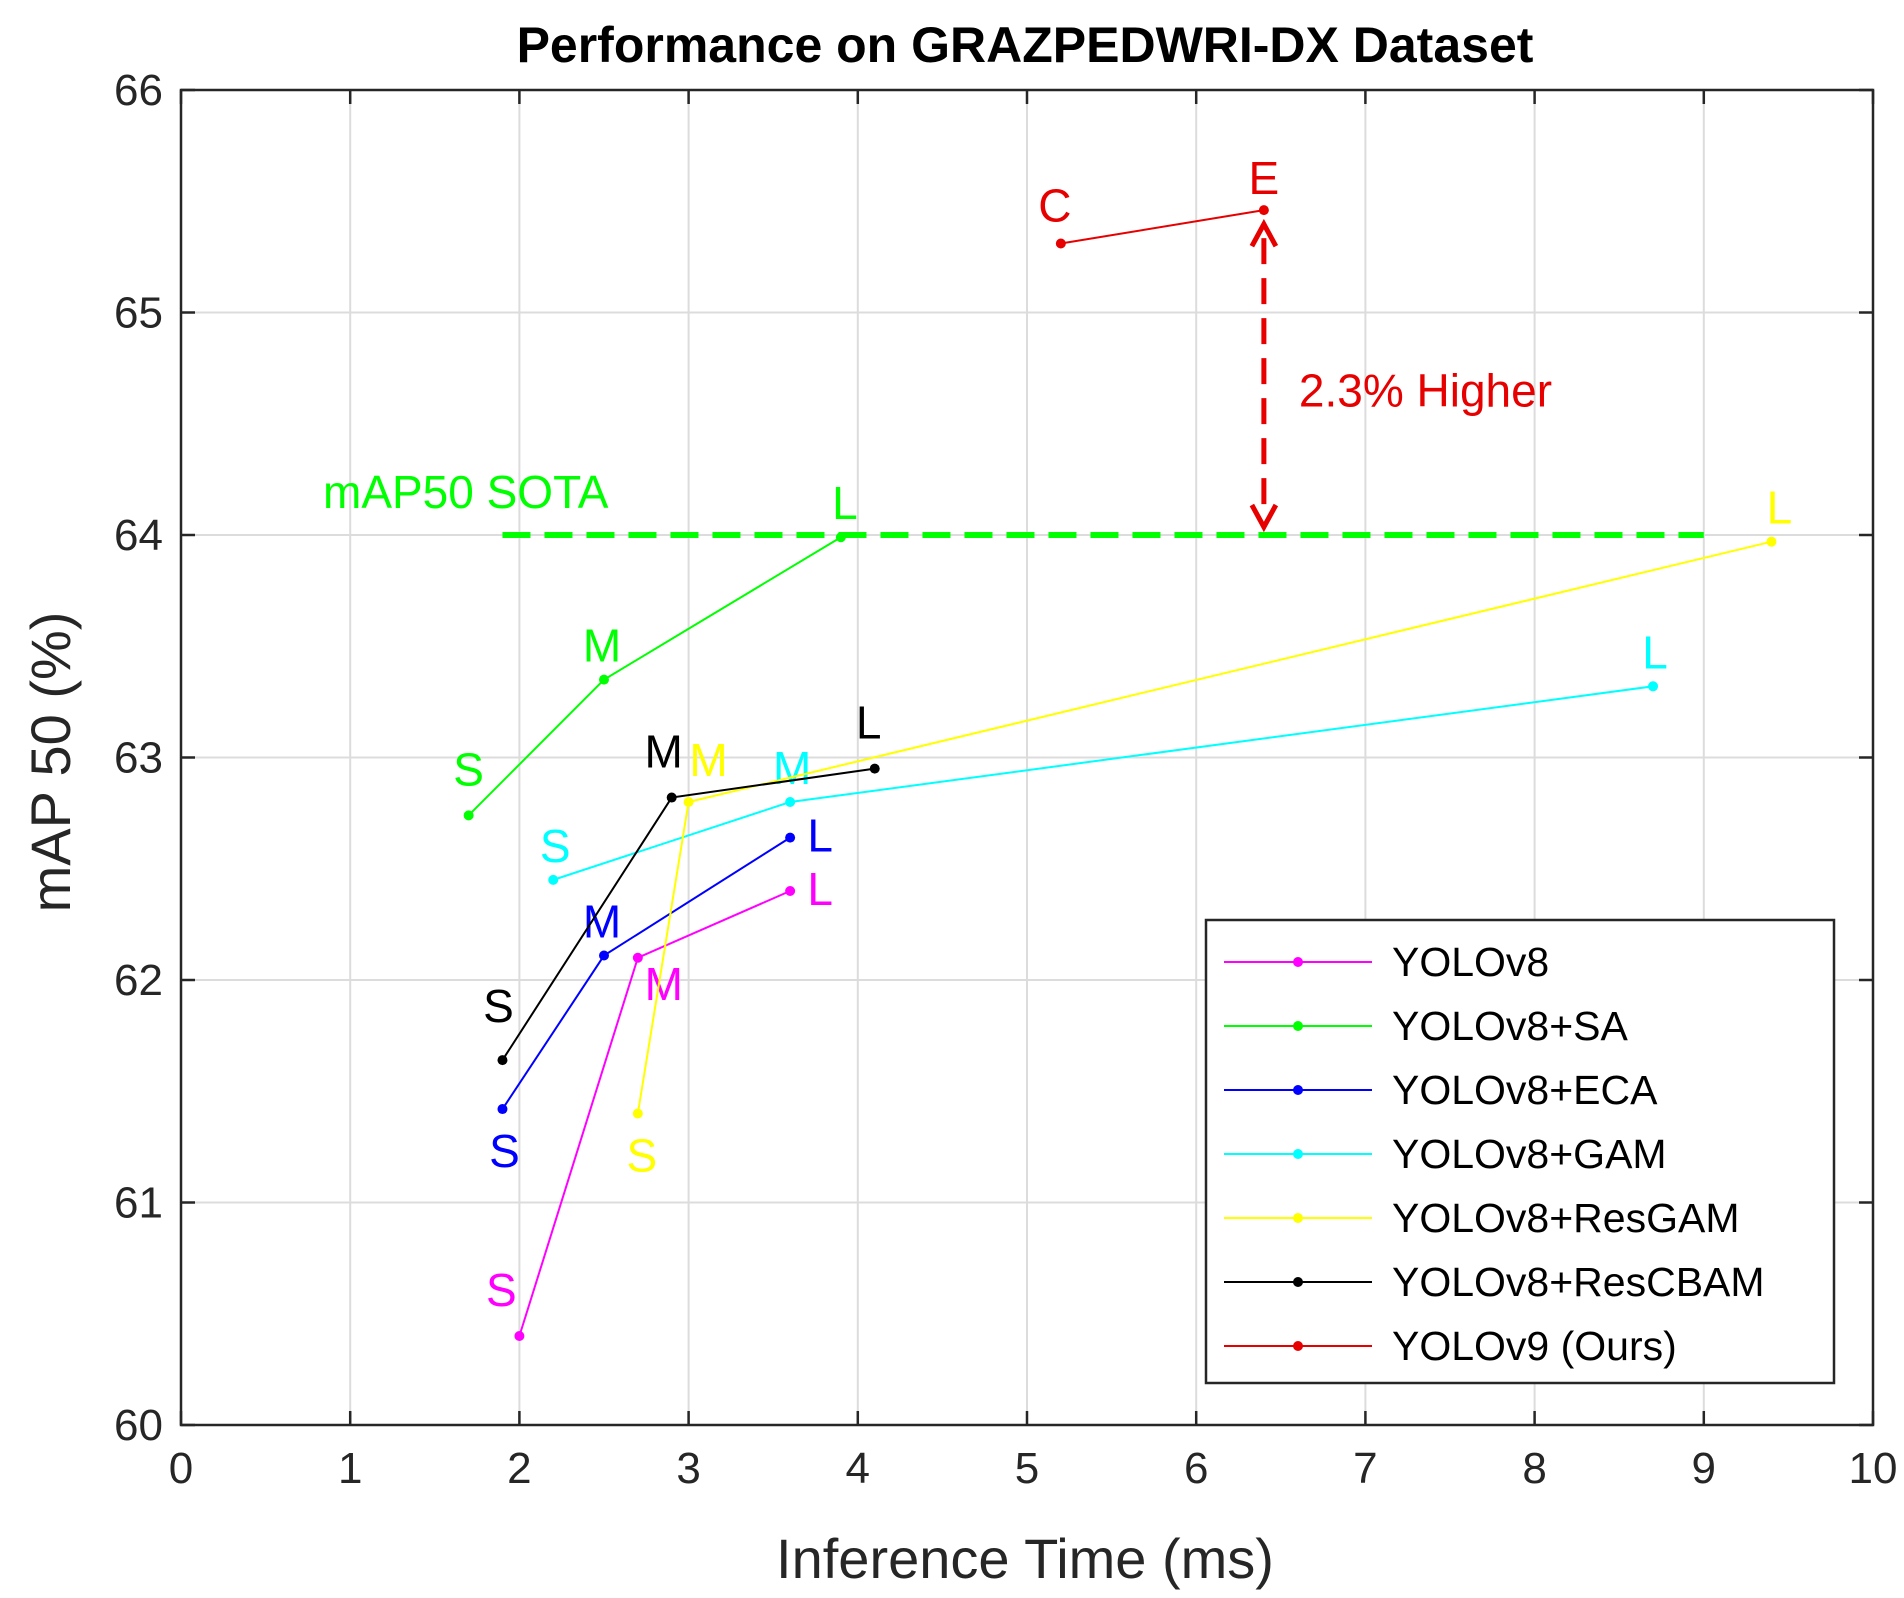 Image resolution: width=1904 pixels, height=1598 pixels. I want to click on x-tick-label: 10, so click(1873, 1468).